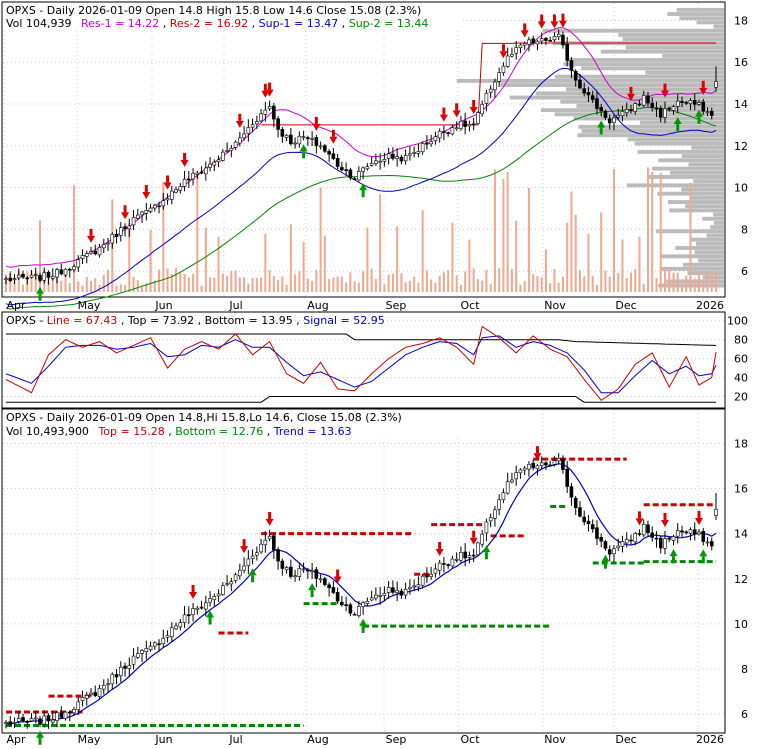 The width and height of the screenshot is (780, 749). What do you see at coordinates (673, 560) in the screenshot?
I see `trend-buy-arrow-stem` at bounding box center [673, 560].